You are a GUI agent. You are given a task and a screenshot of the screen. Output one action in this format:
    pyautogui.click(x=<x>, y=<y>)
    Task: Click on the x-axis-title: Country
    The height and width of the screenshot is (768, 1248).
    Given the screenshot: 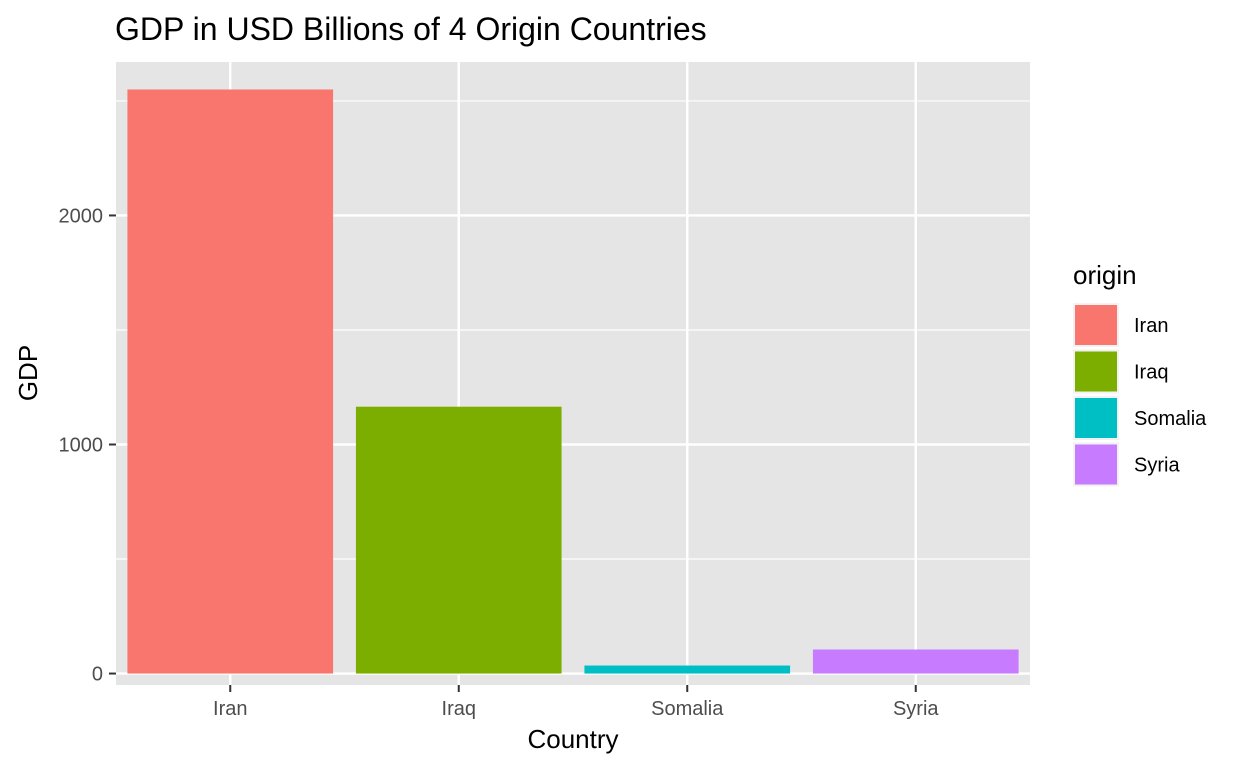 What is the action you would take?
    pyautogui.click(x=572, y=739)
    